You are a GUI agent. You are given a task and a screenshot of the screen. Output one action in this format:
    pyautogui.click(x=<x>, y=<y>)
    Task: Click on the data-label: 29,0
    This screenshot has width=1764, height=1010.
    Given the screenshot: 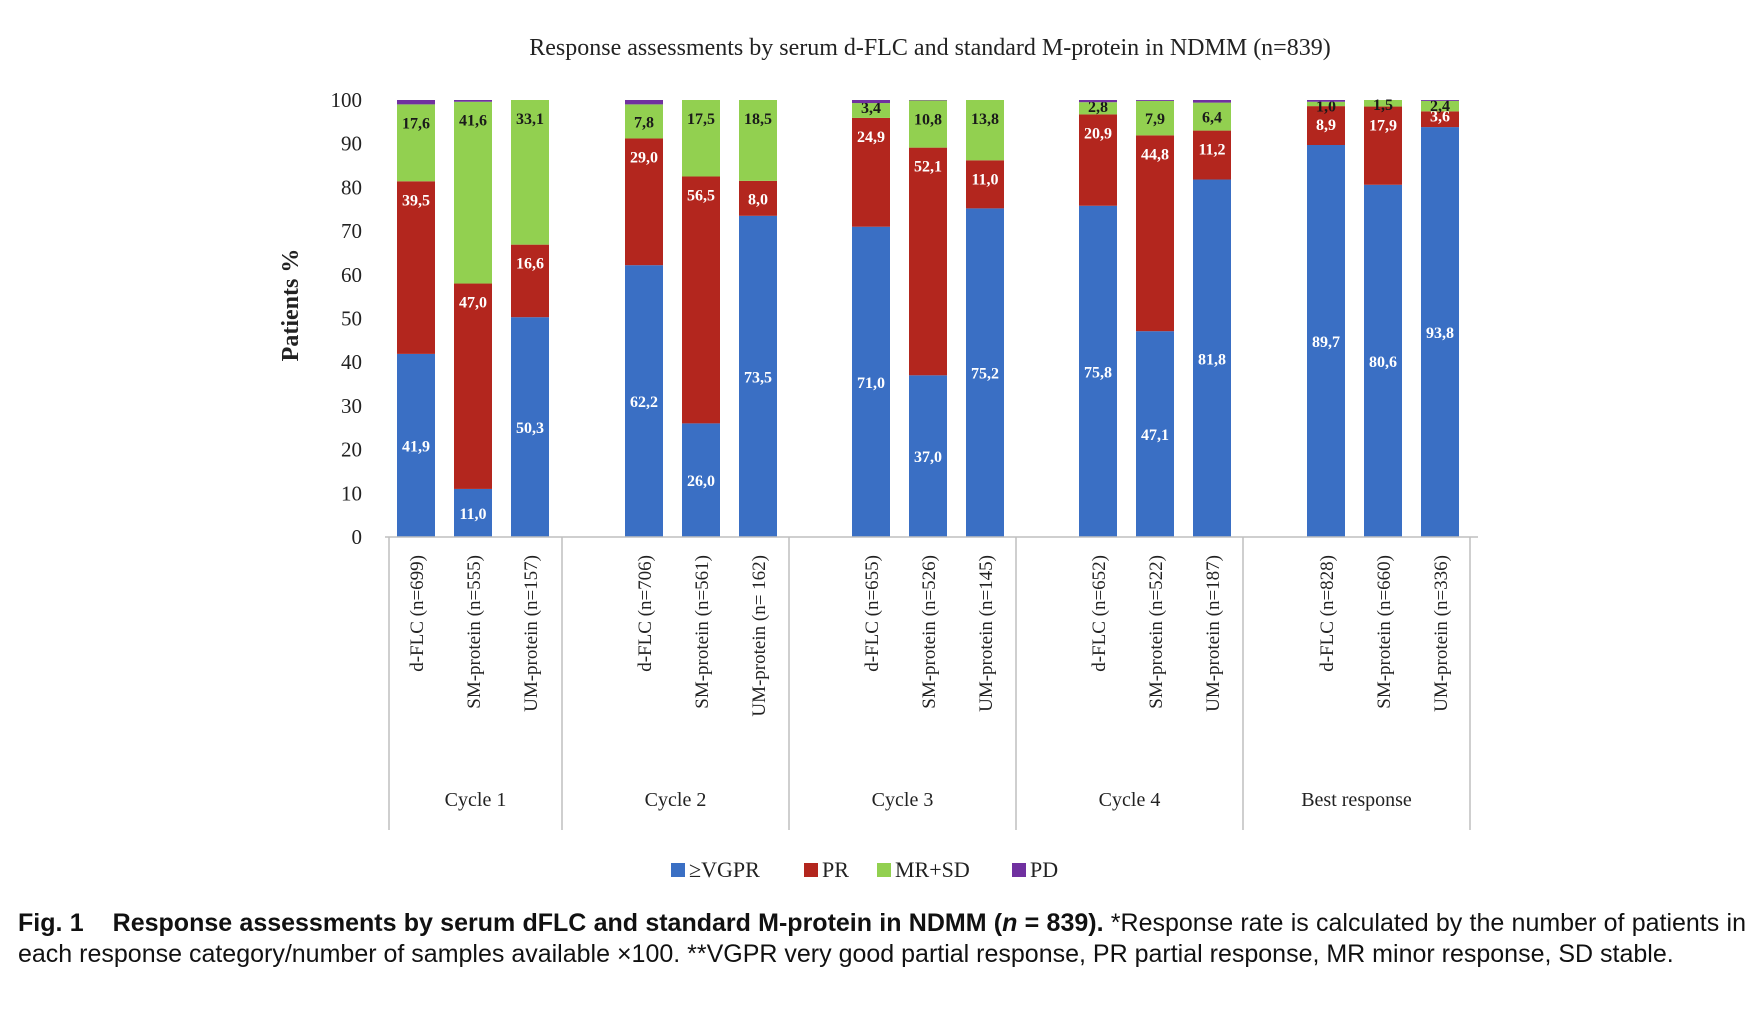 What is the action you would take?
    pyautogui.click(x=644, y=157)
    